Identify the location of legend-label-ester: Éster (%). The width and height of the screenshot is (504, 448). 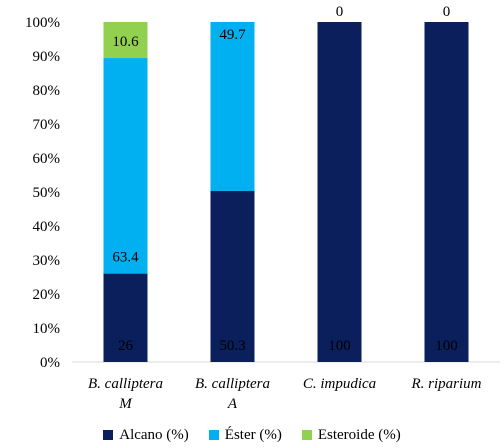
(253, 434).